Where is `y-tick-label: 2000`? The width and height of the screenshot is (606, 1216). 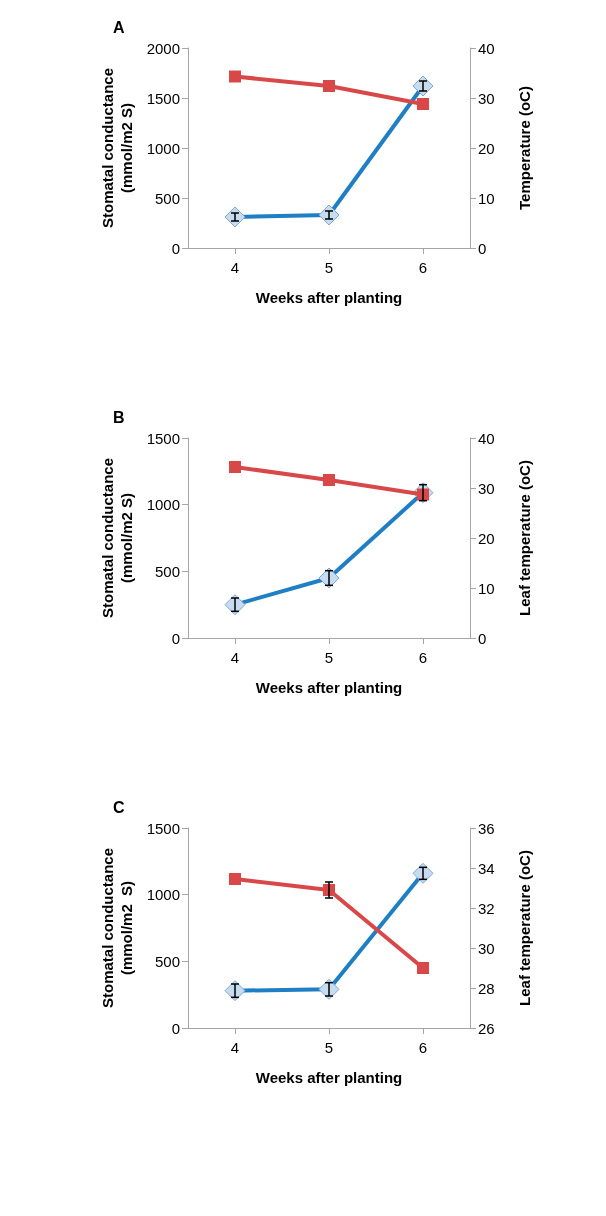
y-tick-label: 2000 is located at coordinates (163, 48).